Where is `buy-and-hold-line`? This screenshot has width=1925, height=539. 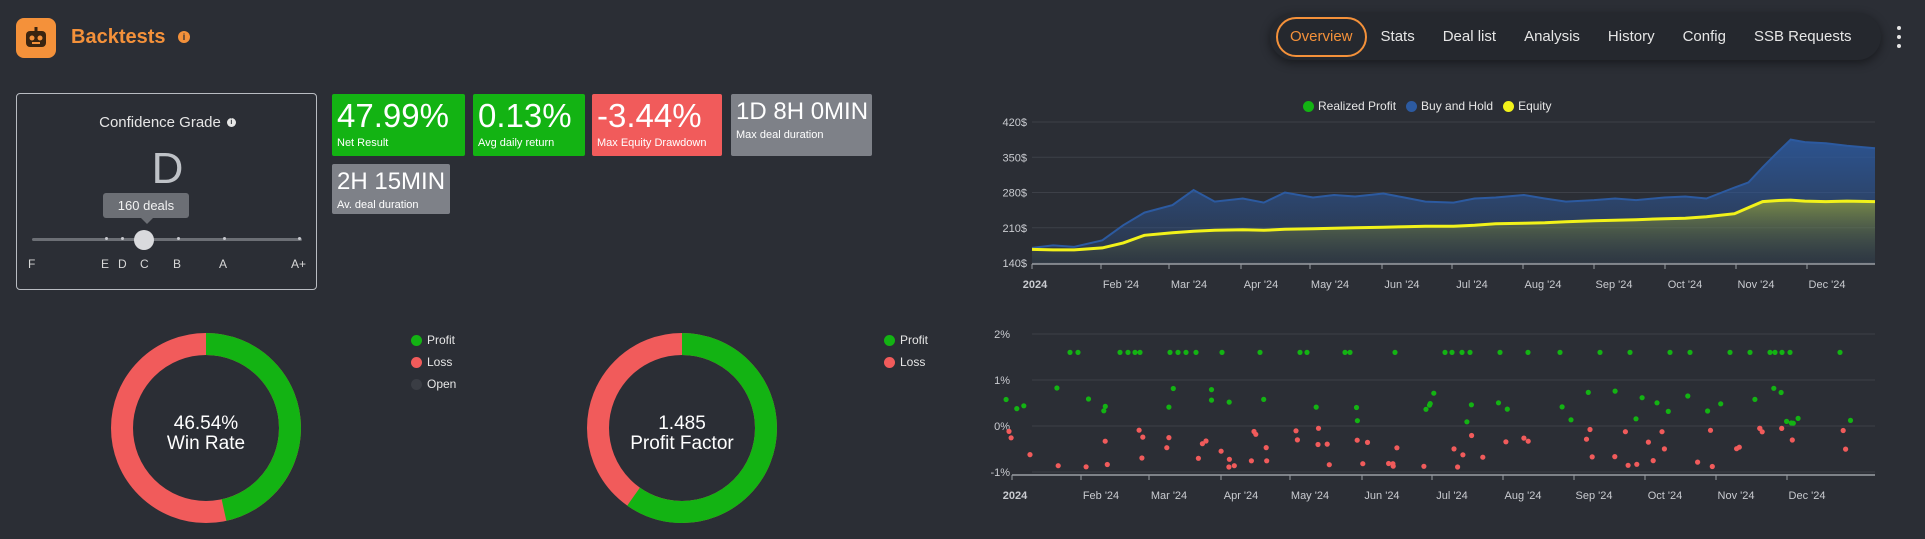 buy-and-hold-line is located at coordinates (1453, 193).